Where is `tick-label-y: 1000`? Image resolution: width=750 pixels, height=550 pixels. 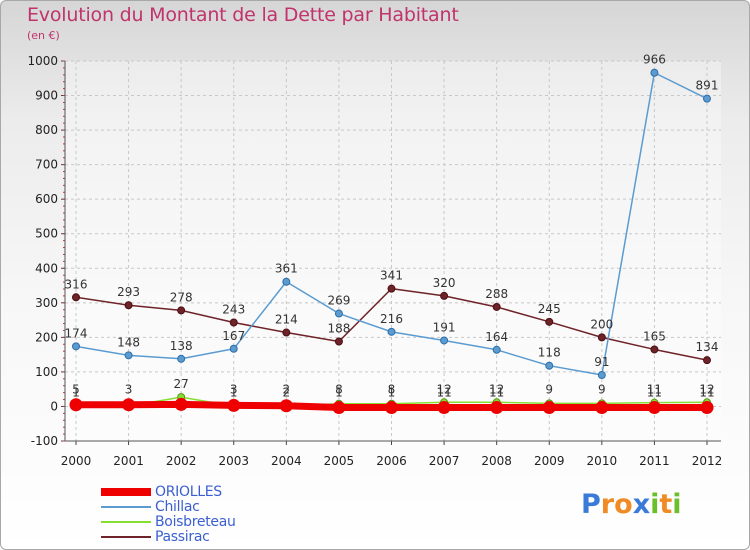 tick-label-y: 1000 is located at coordinates (42, 61).